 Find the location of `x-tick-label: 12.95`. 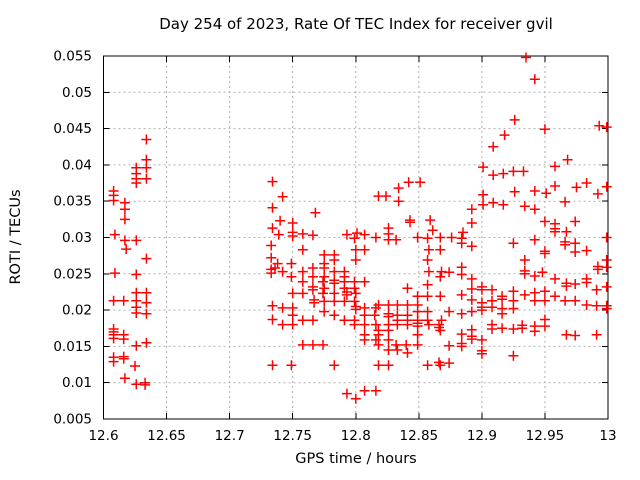

x-tick-label: 12.95 is located at coordinates (545, 436).